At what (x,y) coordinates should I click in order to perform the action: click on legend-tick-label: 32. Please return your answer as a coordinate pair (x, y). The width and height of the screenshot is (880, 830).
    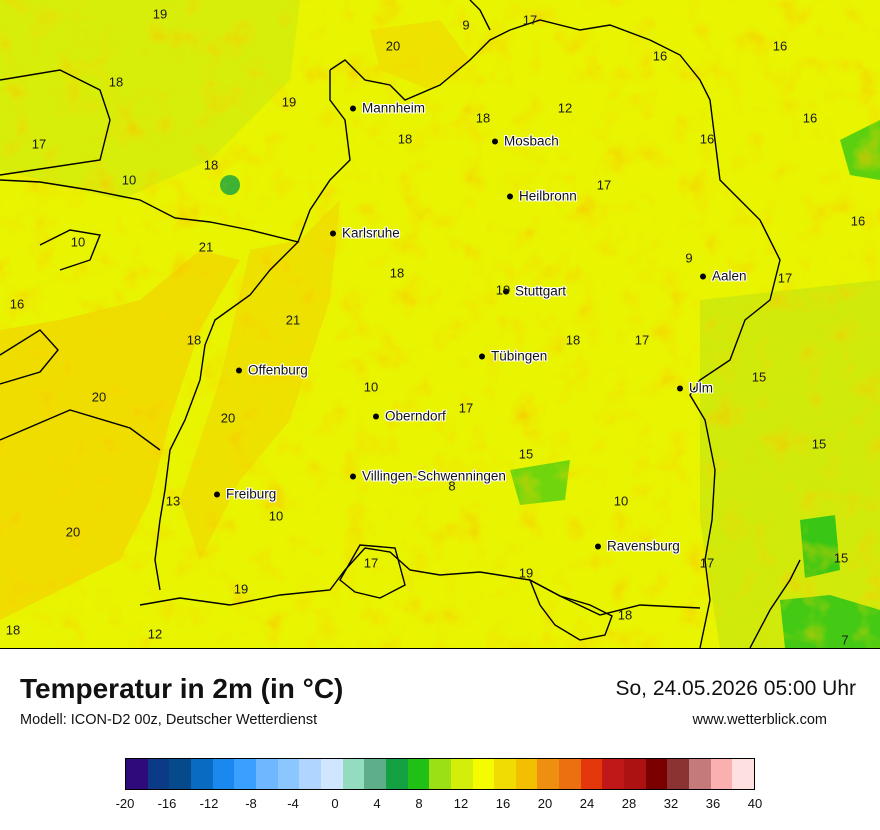
    Looking at the image, I should click on (671, 803).